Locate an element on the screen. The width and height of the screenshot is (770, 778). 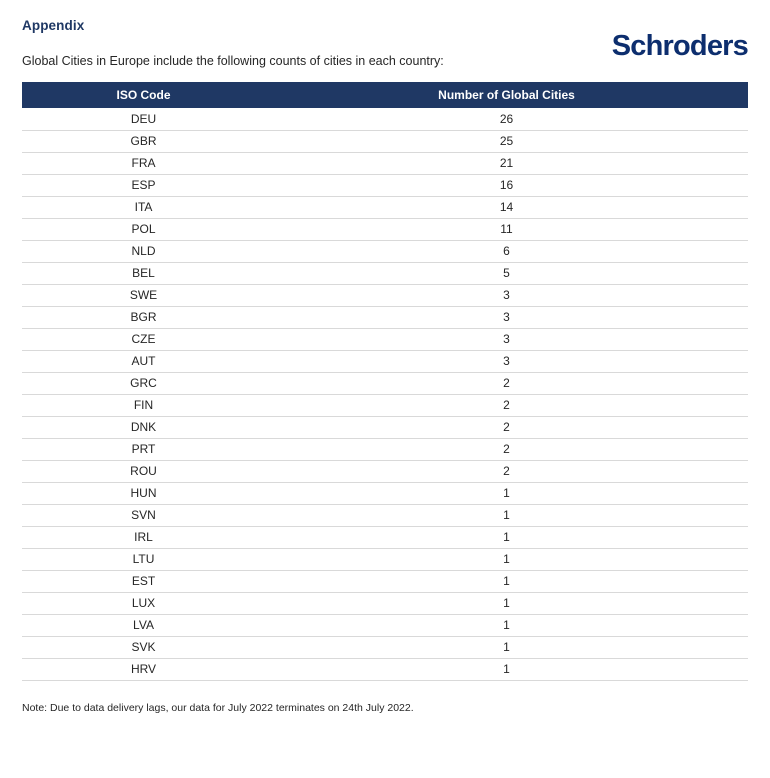
table-row: FIN 2 is located at coordinates (385, 405).